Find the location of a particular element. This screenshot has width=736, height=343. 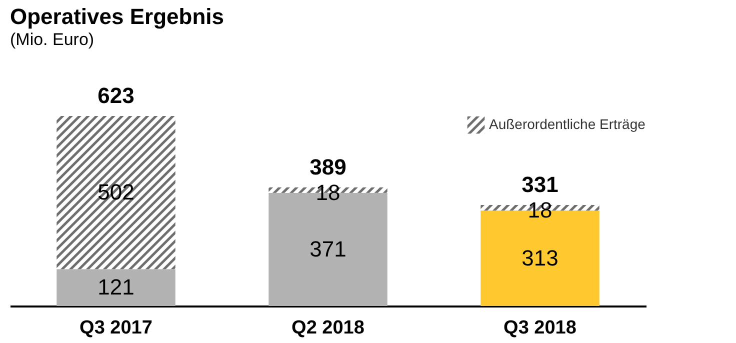

x-tick-label: Q3 2018 is located at coordinates (540, 328).